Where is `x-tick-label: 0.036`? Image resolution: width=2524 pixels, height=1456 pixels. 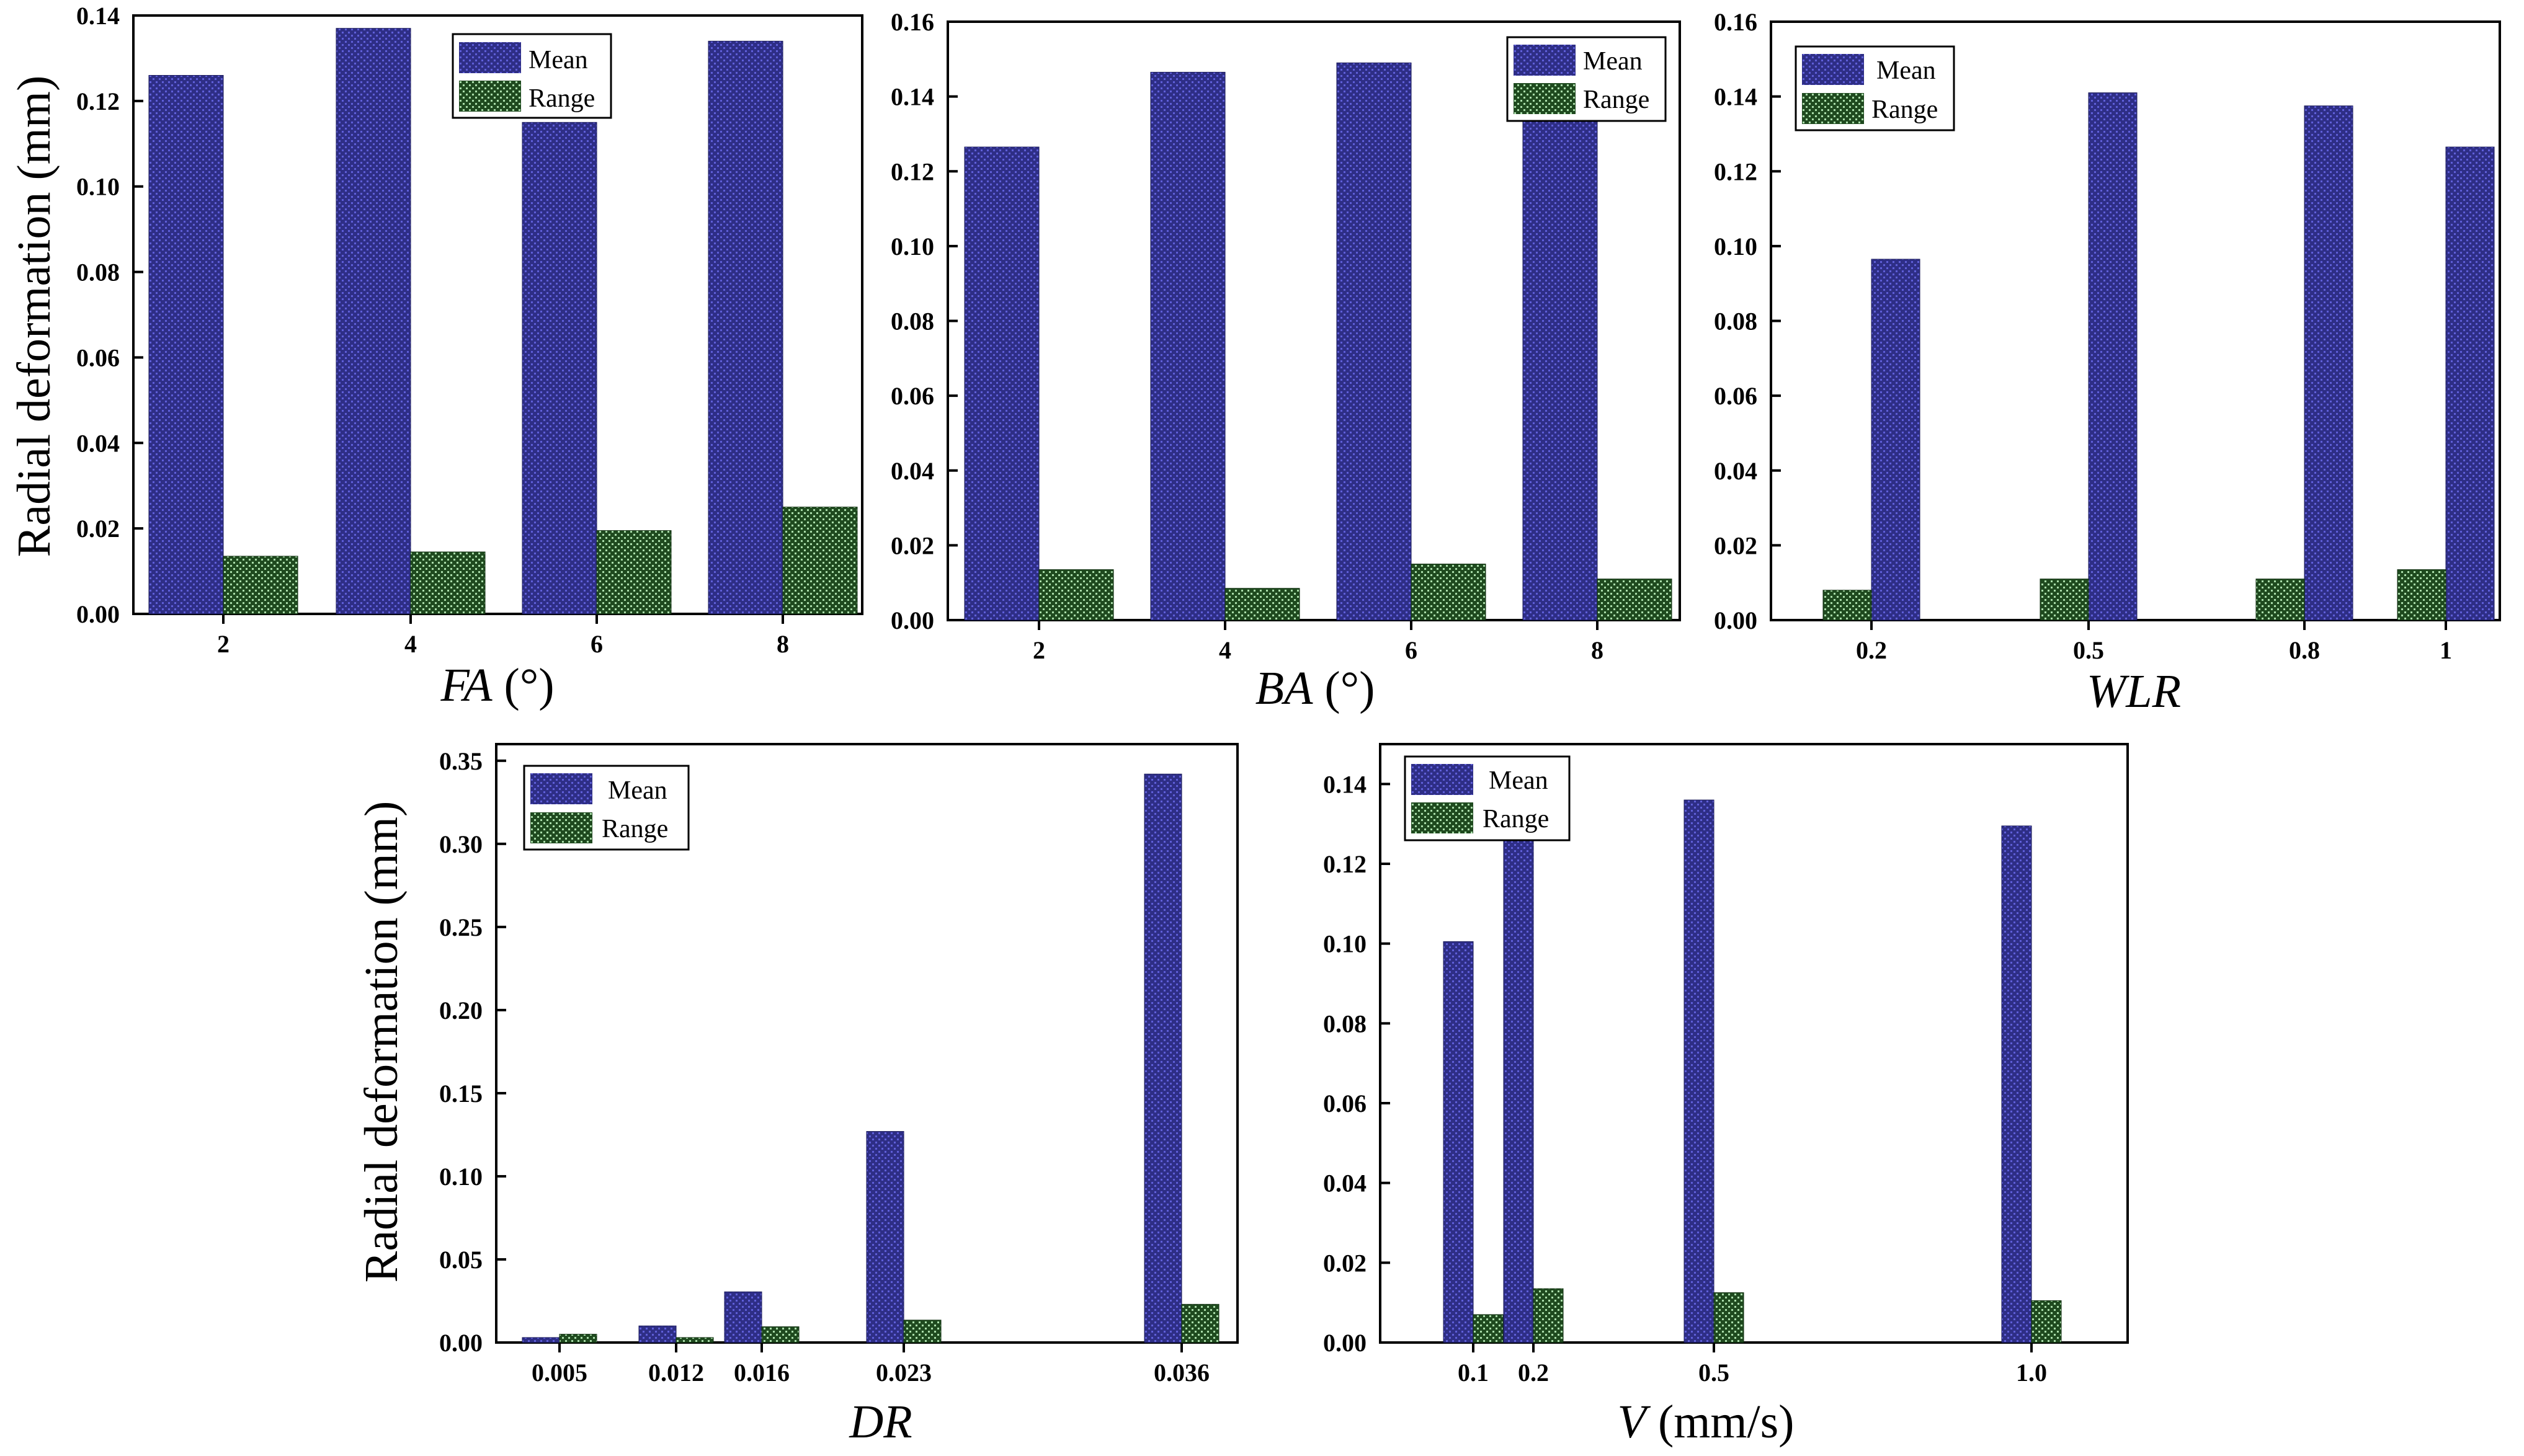 x-tick-label: 0.036 is located at coordinates (1182, 1373).